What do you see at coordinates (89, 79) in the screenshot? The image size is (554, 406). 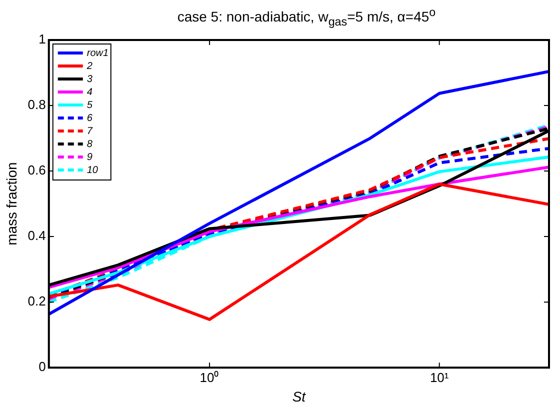 I see `legend-label: 3` at bounding box center [89, 79].